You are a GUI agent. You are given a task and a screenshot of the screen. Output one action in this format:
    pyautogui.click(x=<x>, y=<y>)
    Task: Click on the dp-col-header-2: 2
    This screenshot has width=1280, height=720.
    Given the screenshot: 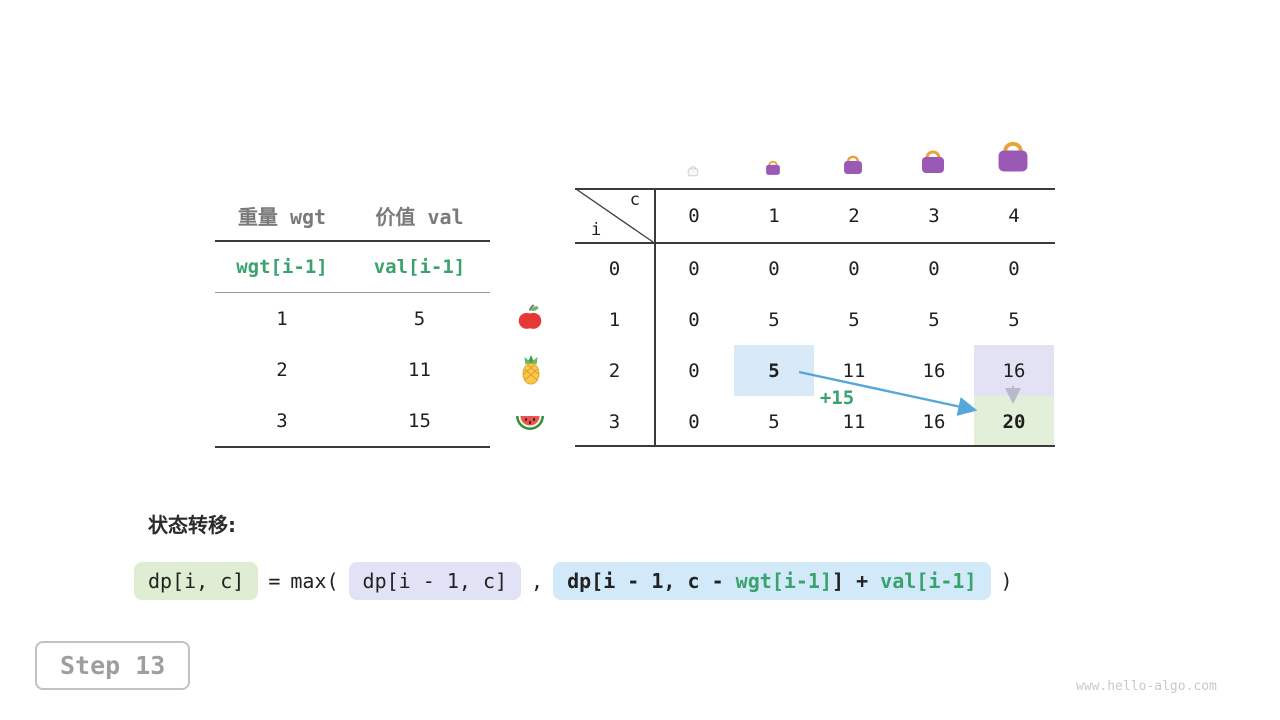 What is the action you would take?
    pyautogui.click(x=854, y=215)
    